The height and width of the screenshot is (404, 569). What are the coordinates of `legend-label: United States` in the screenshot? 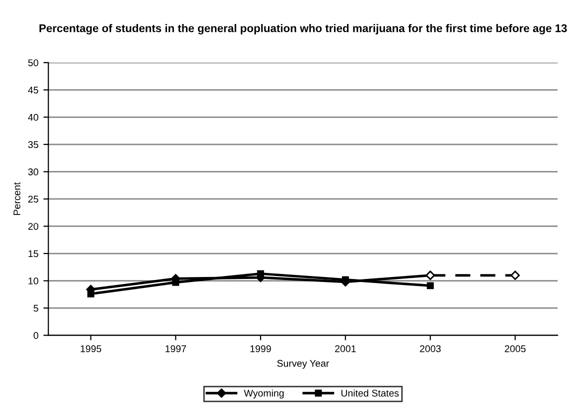 It's located at (370, 393).